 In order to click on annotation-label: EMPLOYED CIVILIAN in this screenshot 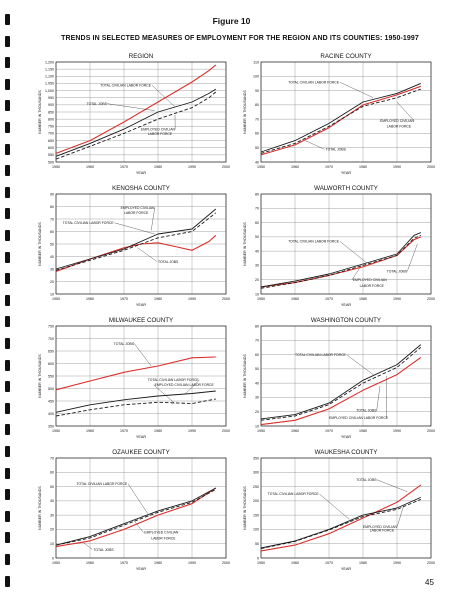, I will do `click(161, 533)`.